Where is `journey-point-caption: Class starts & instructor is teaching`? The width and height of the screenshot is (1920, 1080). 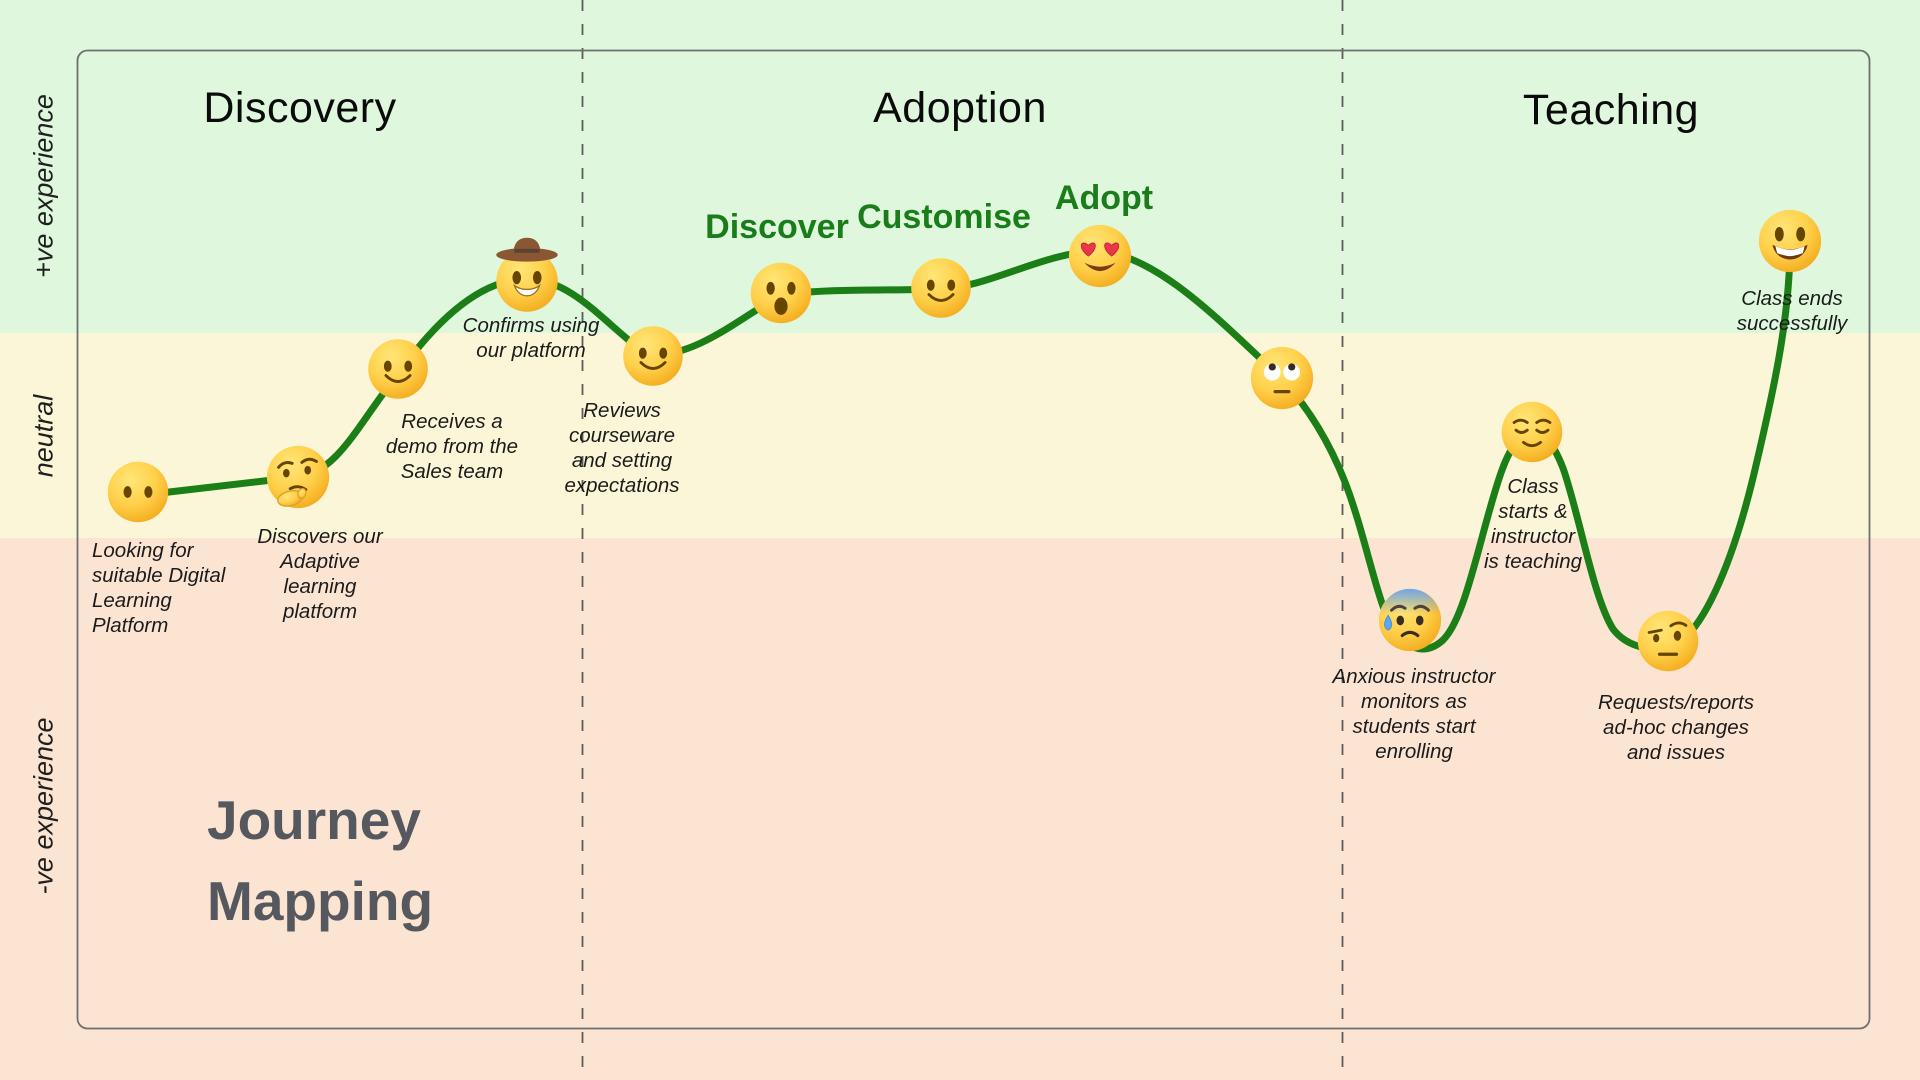 journey-point-caption: Class starts & instructor is teaching is located at coordinates (1533, 524).